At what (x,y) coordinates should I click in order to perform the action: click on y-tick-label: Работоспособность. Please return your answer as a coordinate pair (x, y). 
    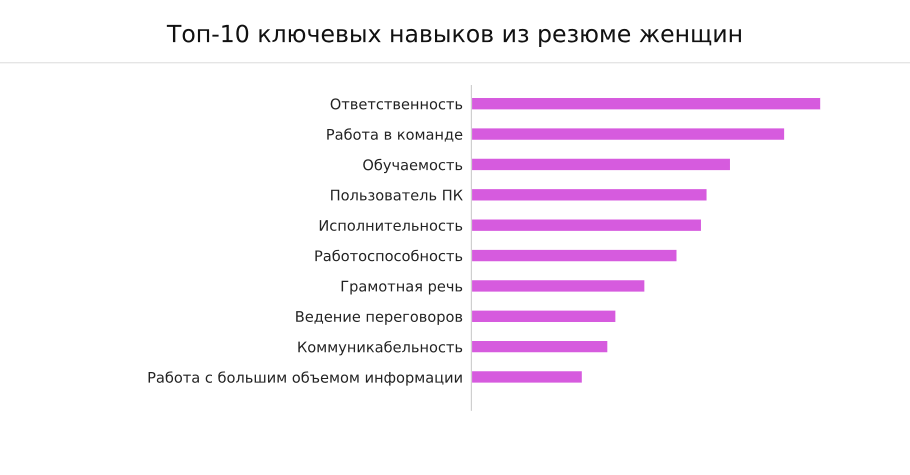
    Looking at the image, I should click on (388, 256).